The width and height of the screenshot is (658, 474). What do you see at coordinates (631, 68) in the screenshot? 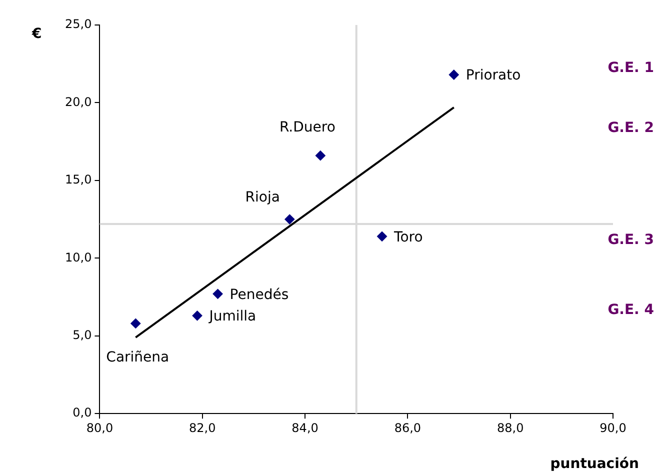
I see `annotation: G.E. 1` at bounding box center [631, 68].